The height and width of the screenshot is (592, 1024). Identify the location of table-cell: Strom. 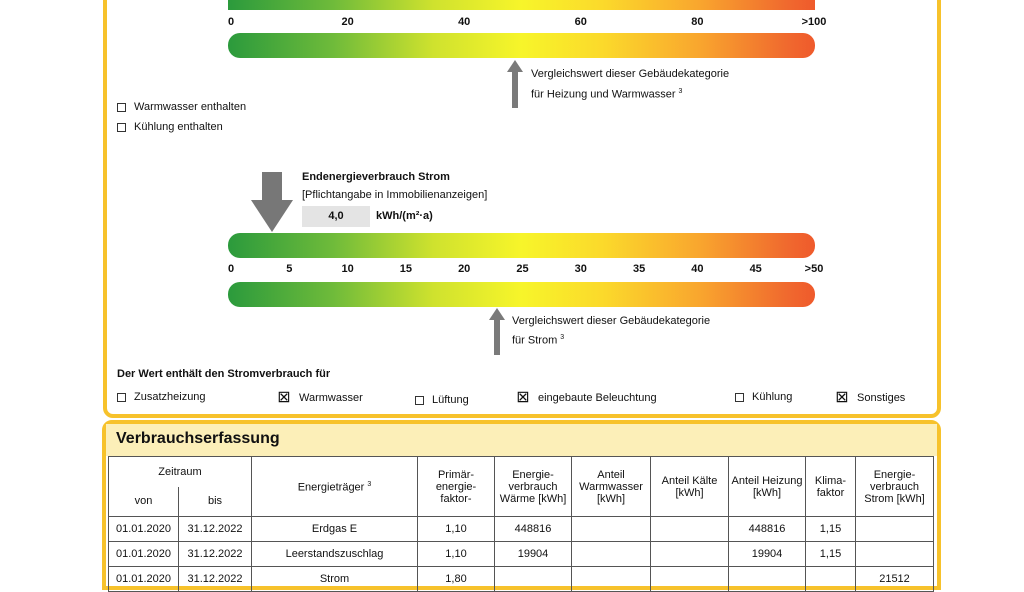
(334, 579).